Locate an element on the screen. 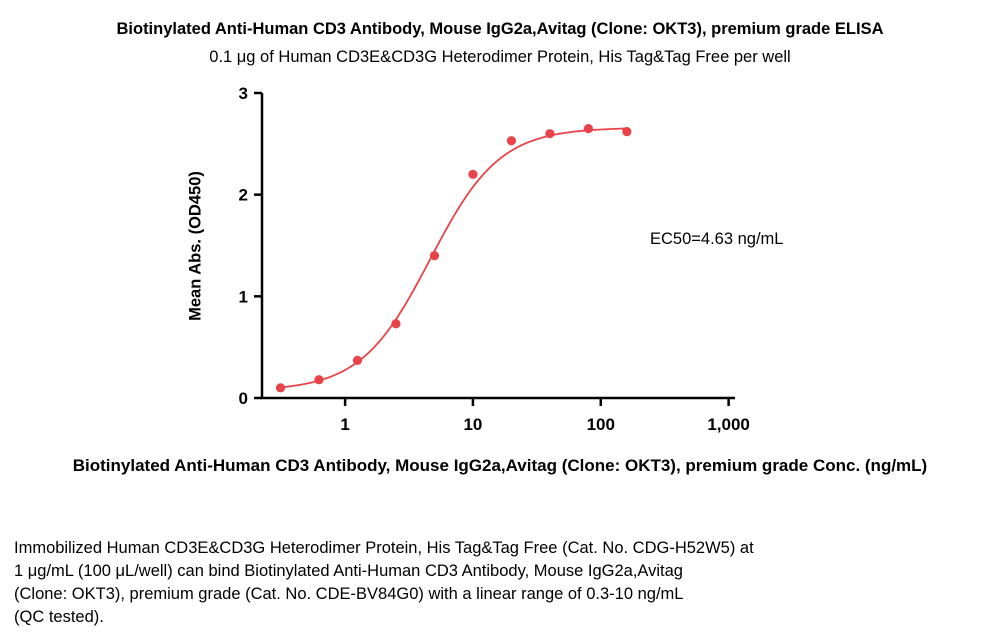 The height and width of the screenshot is (639, 1000). fit-curve is located at coordinates (453, 258).